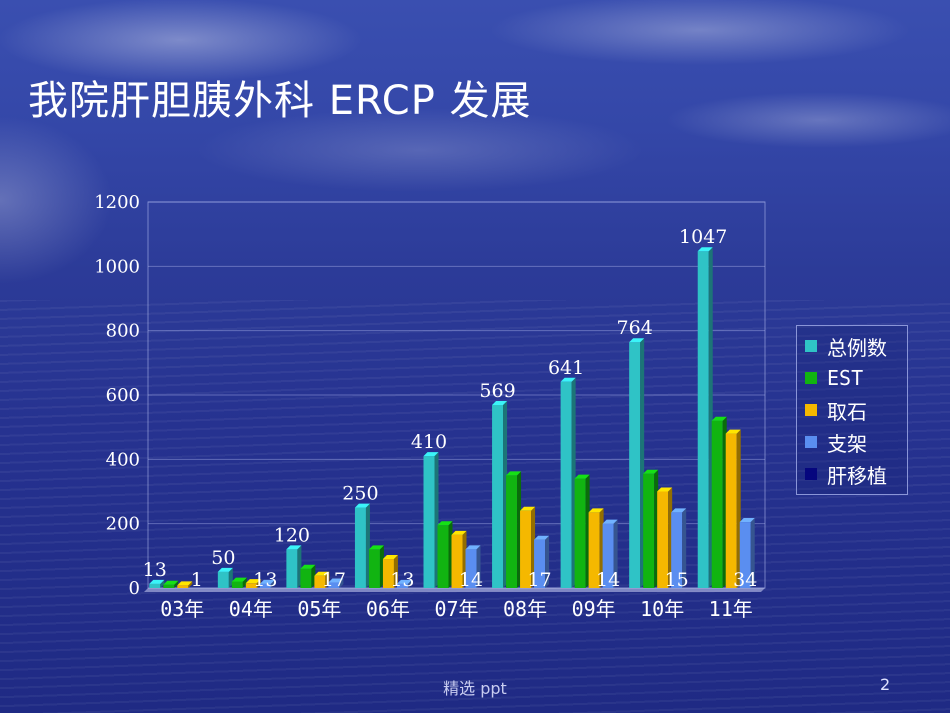  I want to click on y-tick-label: 400, so click(123, 459).